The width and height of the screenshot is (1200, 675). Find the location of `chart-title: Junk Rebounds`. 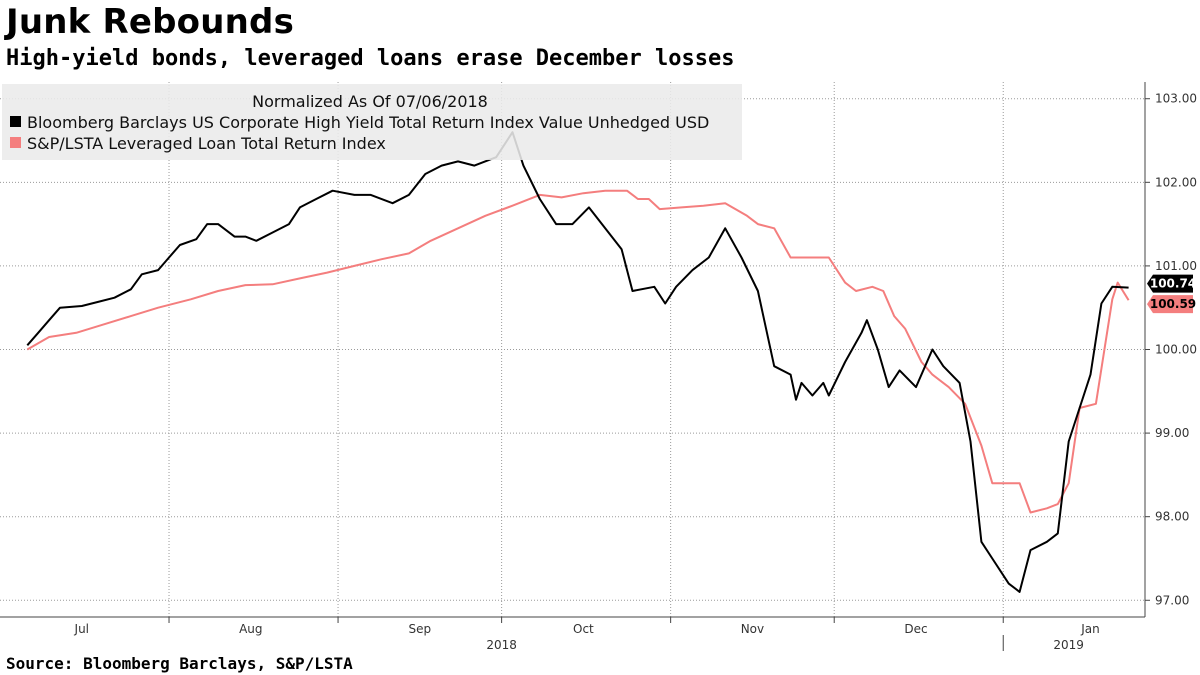

chart-title: Junk Rebounds is located at coordinates (150, 22).